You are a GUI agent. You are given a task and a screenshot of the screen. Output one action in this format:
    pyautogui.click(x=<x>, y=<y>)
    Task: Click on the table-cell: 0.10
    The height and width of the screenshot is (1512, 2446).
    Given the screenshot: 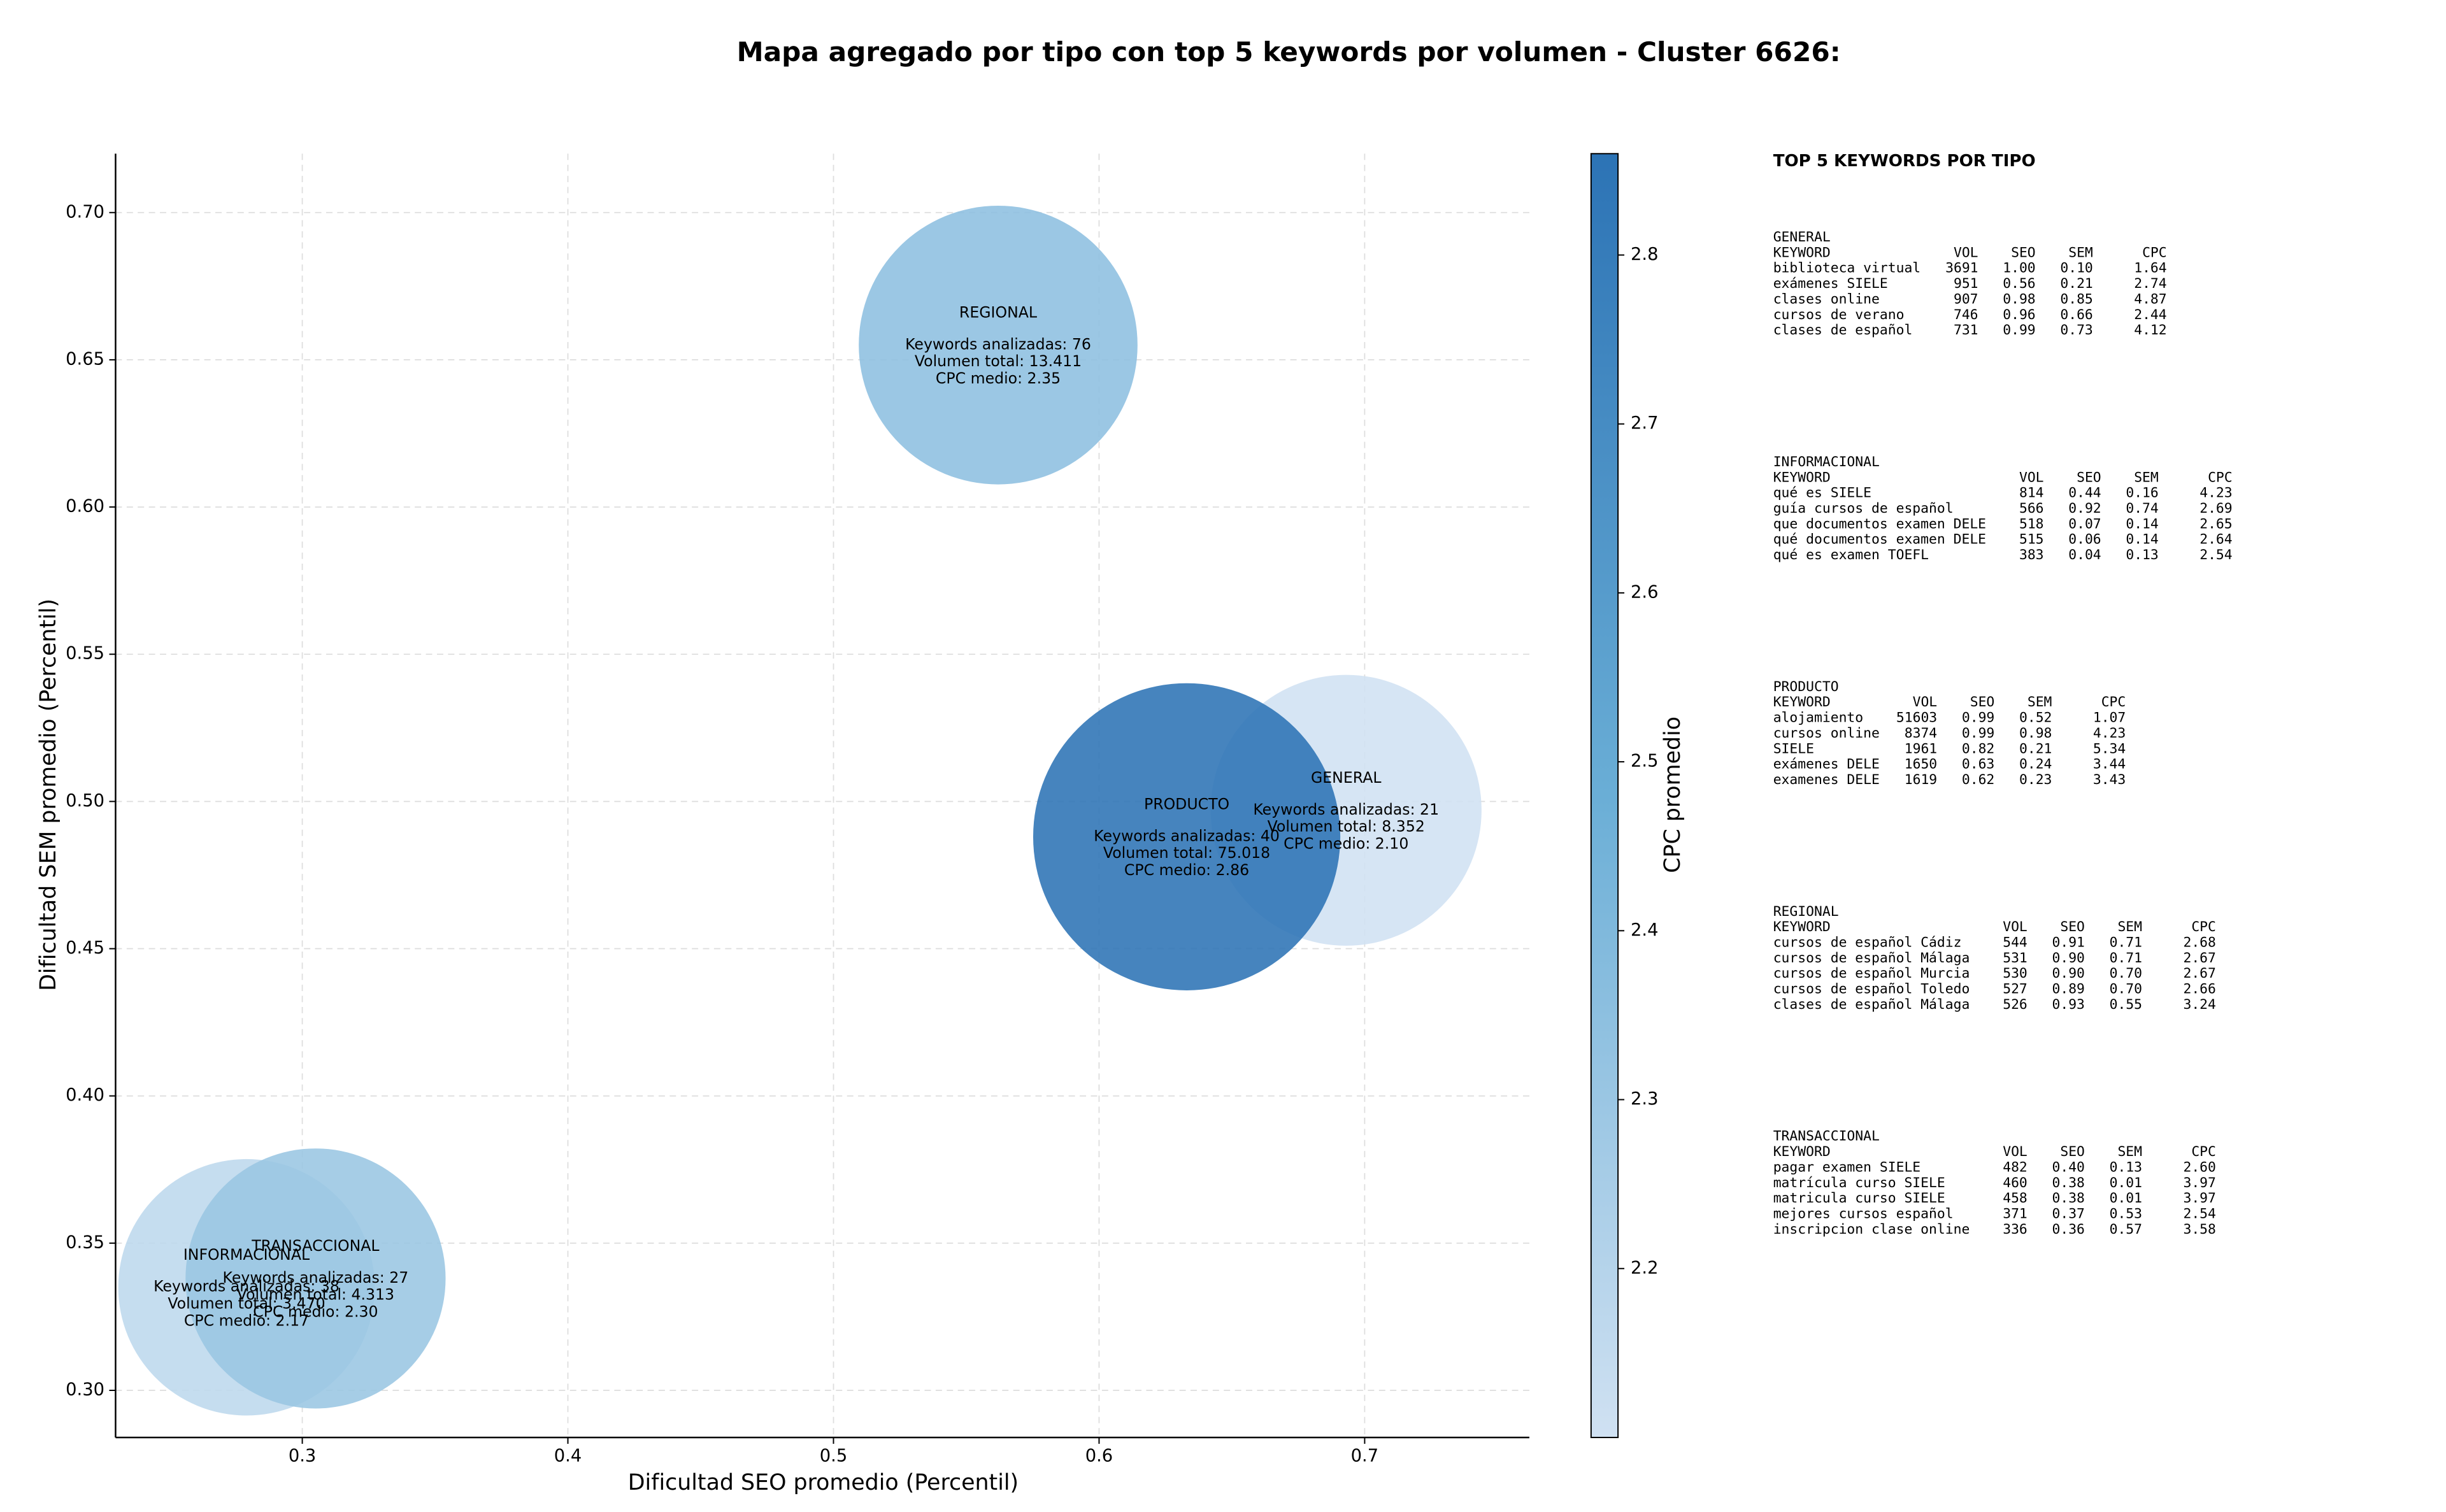 What is the action you would take?
    pyautogui.click(x=2076, y=268)
    